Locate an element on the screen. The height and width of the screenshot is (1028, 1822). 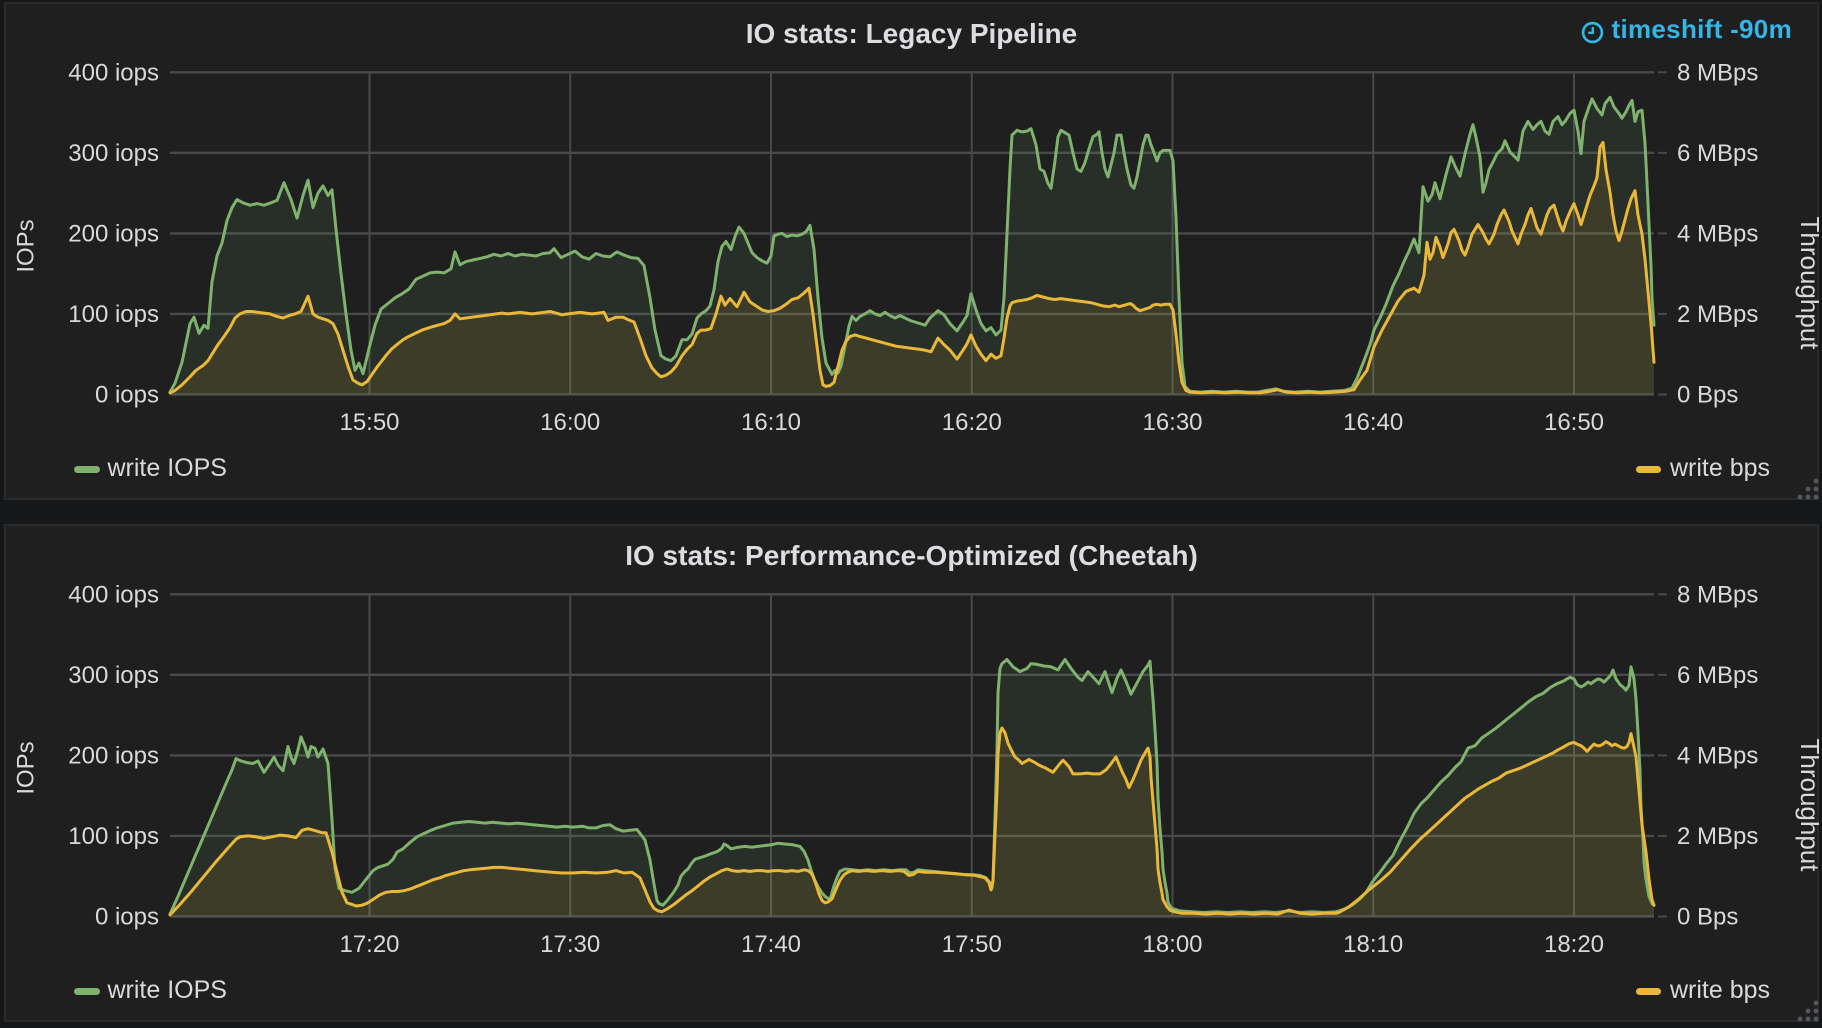
svg-text: 16:00 is located at coordinates (570, 422).